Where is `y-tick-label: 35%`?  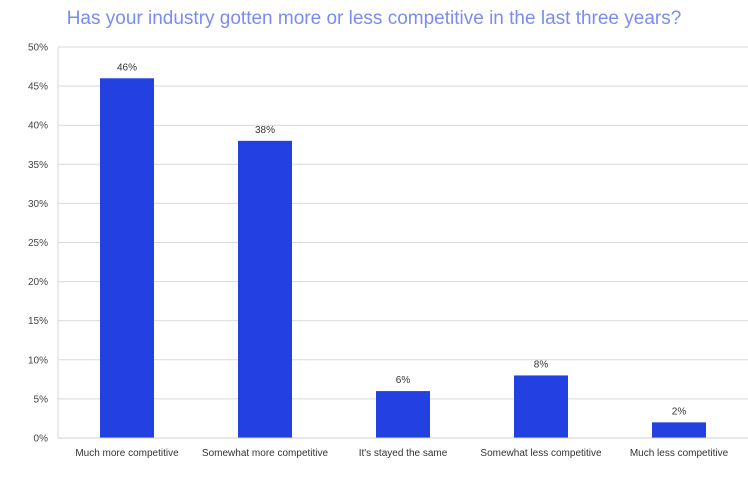 y-tick-label: 35% is located at coordinates (38, 165).